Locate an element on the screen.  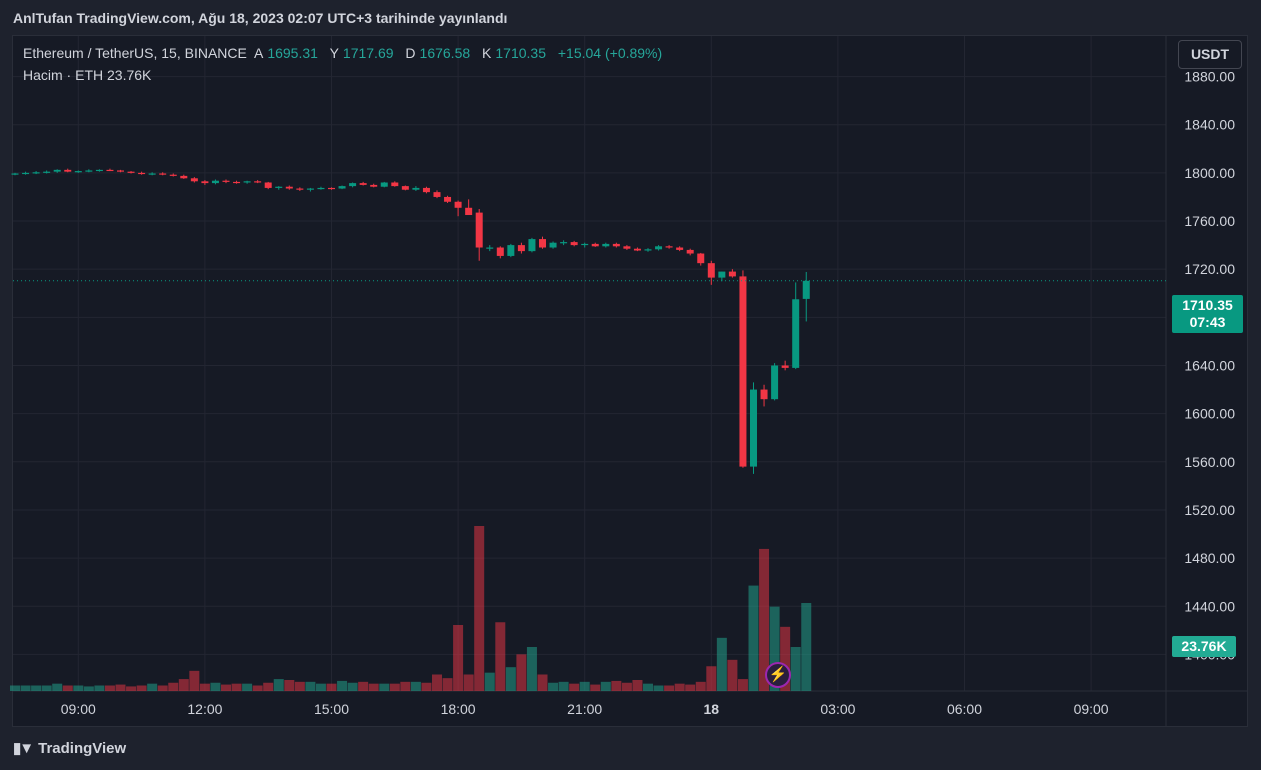
lightning-icon: ⚡ is located at coordinates (778, 675).